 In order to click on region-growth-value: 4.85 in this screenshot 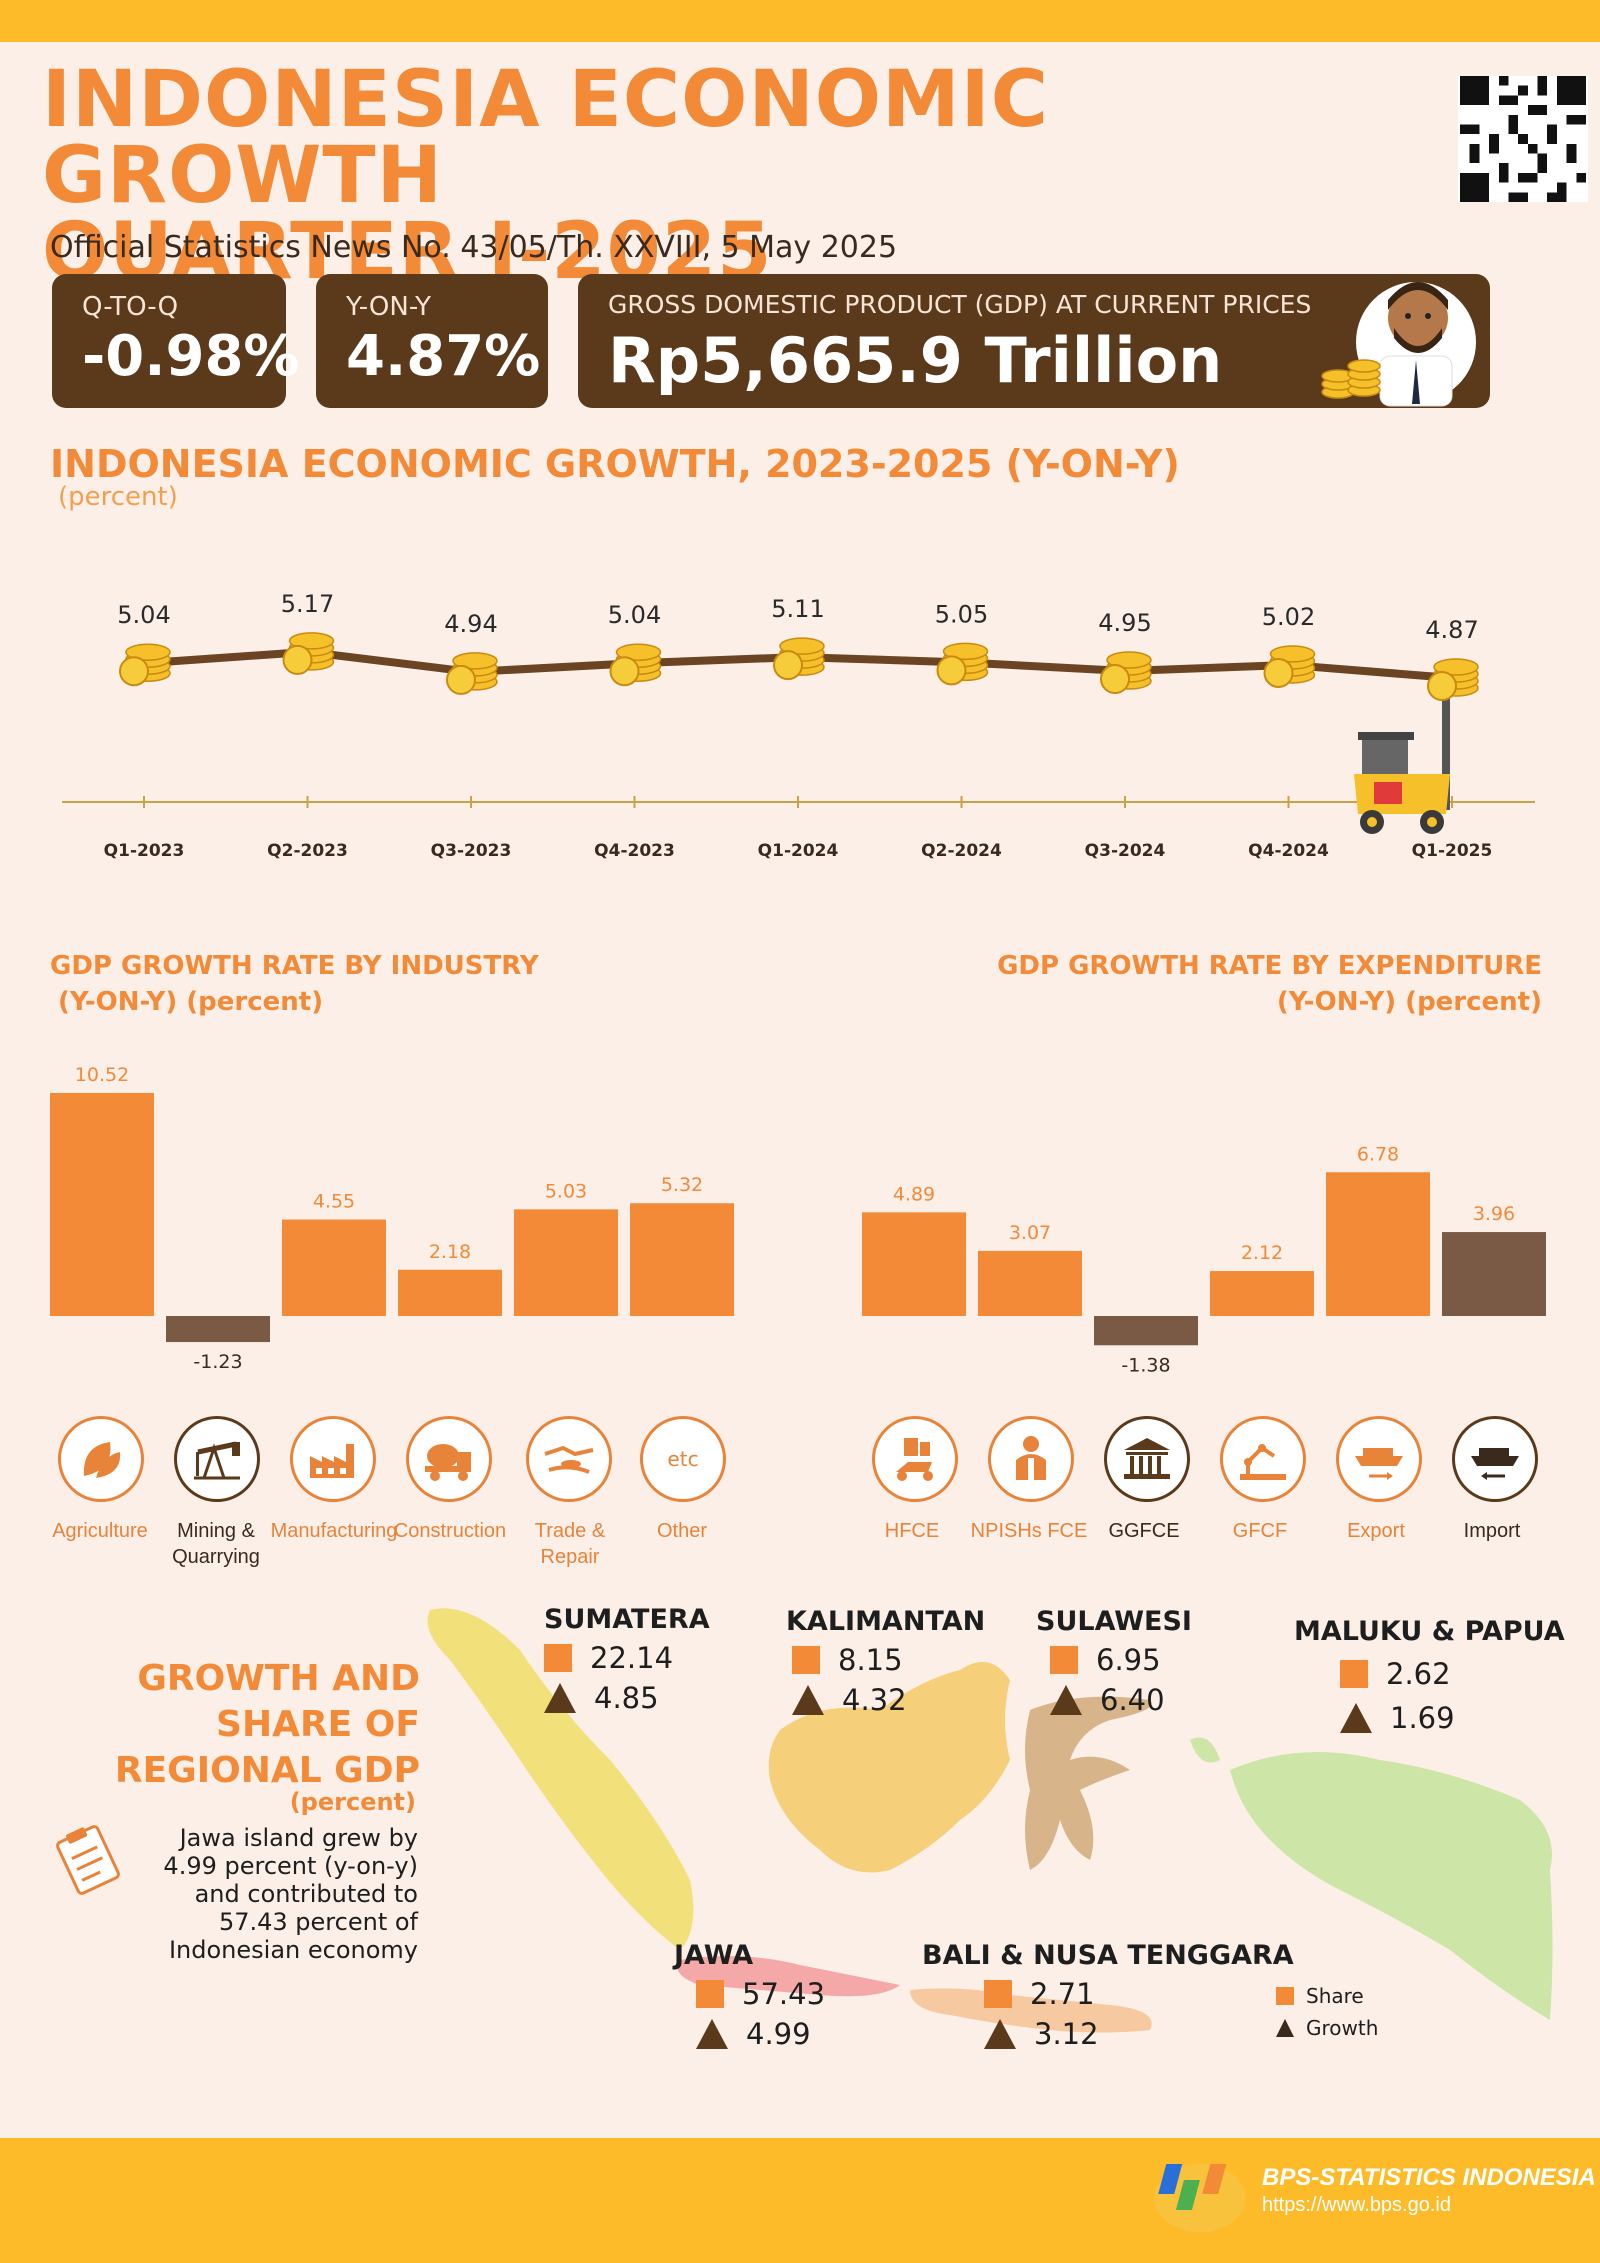, I will do `click(626, 1698)`.